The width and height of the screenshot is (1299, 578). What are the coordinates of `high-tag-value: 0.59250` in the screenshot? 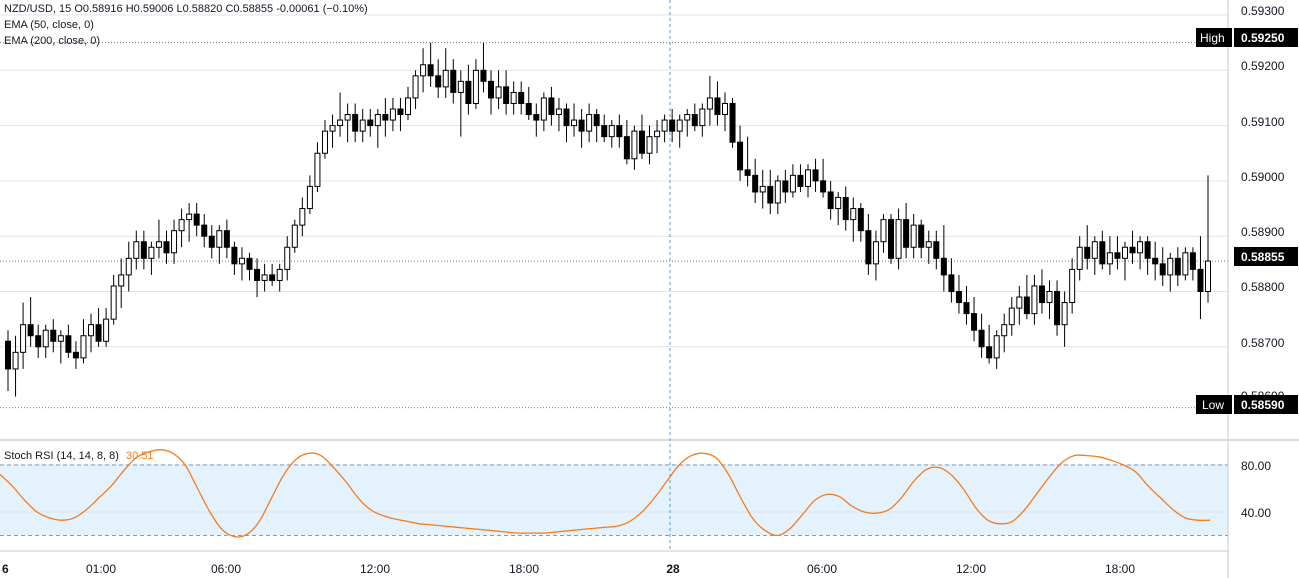 It's located at (1263, 38).